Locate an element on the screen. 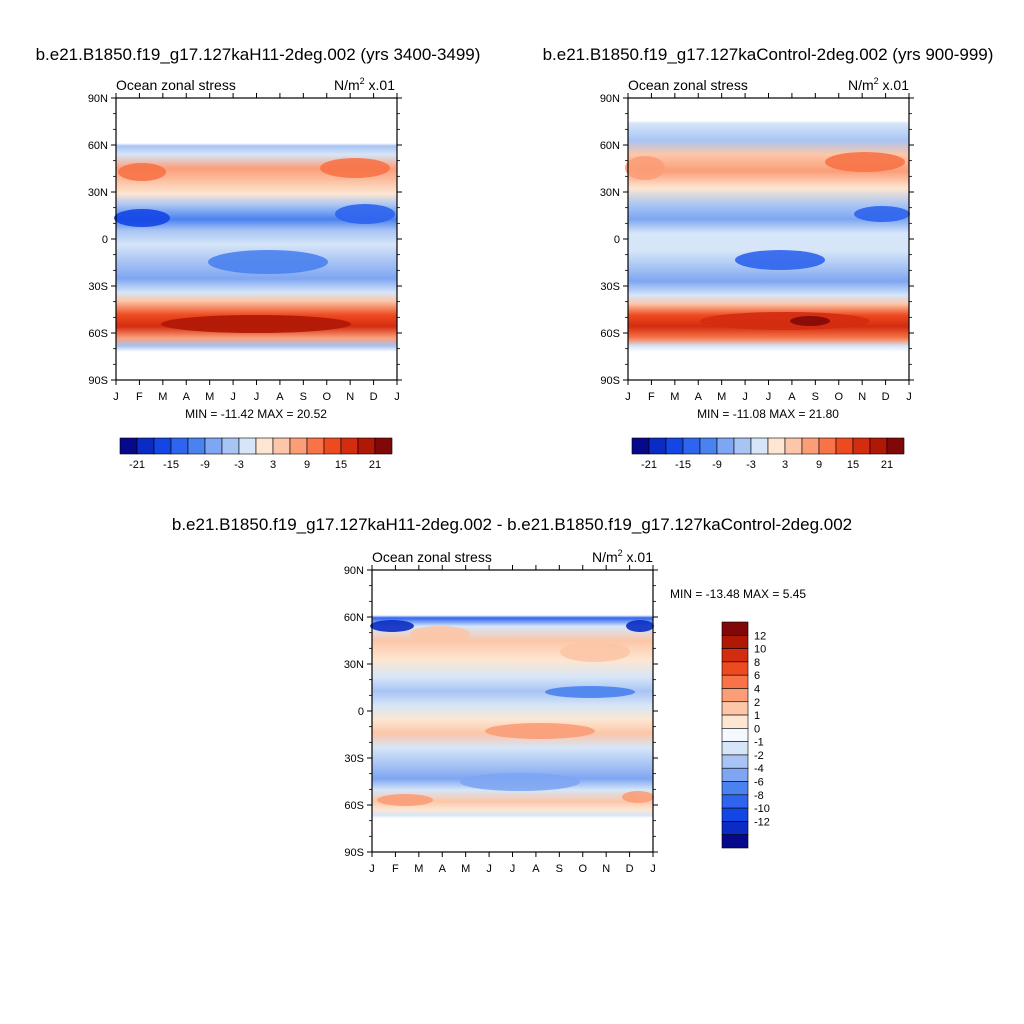 The image size is (1024, 1024). x-tick-label: S is located at coordinates (559, 869).